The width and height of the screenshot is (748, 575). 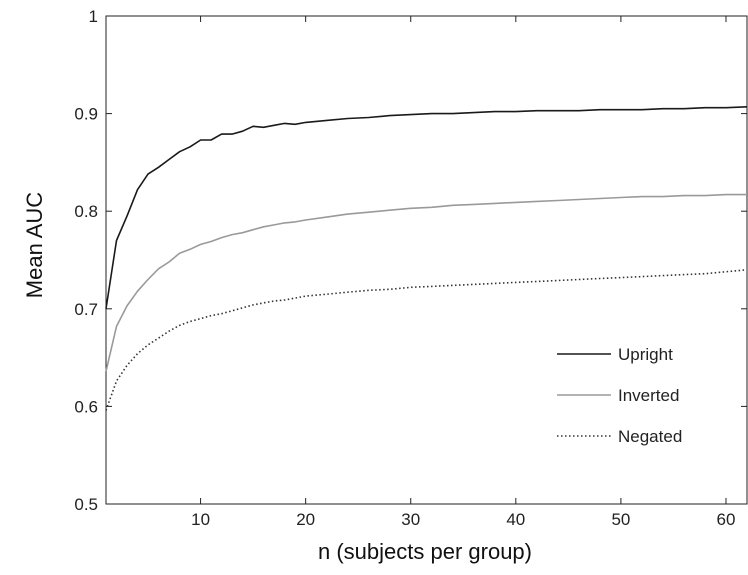 I want to click on y-tick-label: 0.5, so click(x=86, y=504).